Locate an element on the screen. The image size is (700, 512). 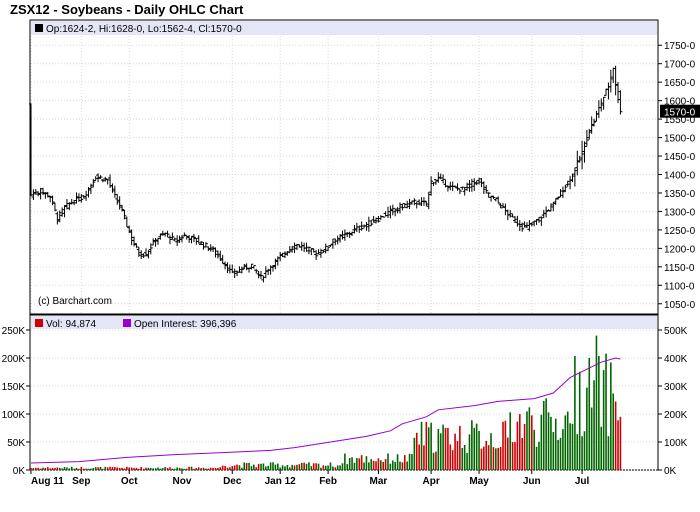
volume-legend-swatch is located at coordinates (39, 323).